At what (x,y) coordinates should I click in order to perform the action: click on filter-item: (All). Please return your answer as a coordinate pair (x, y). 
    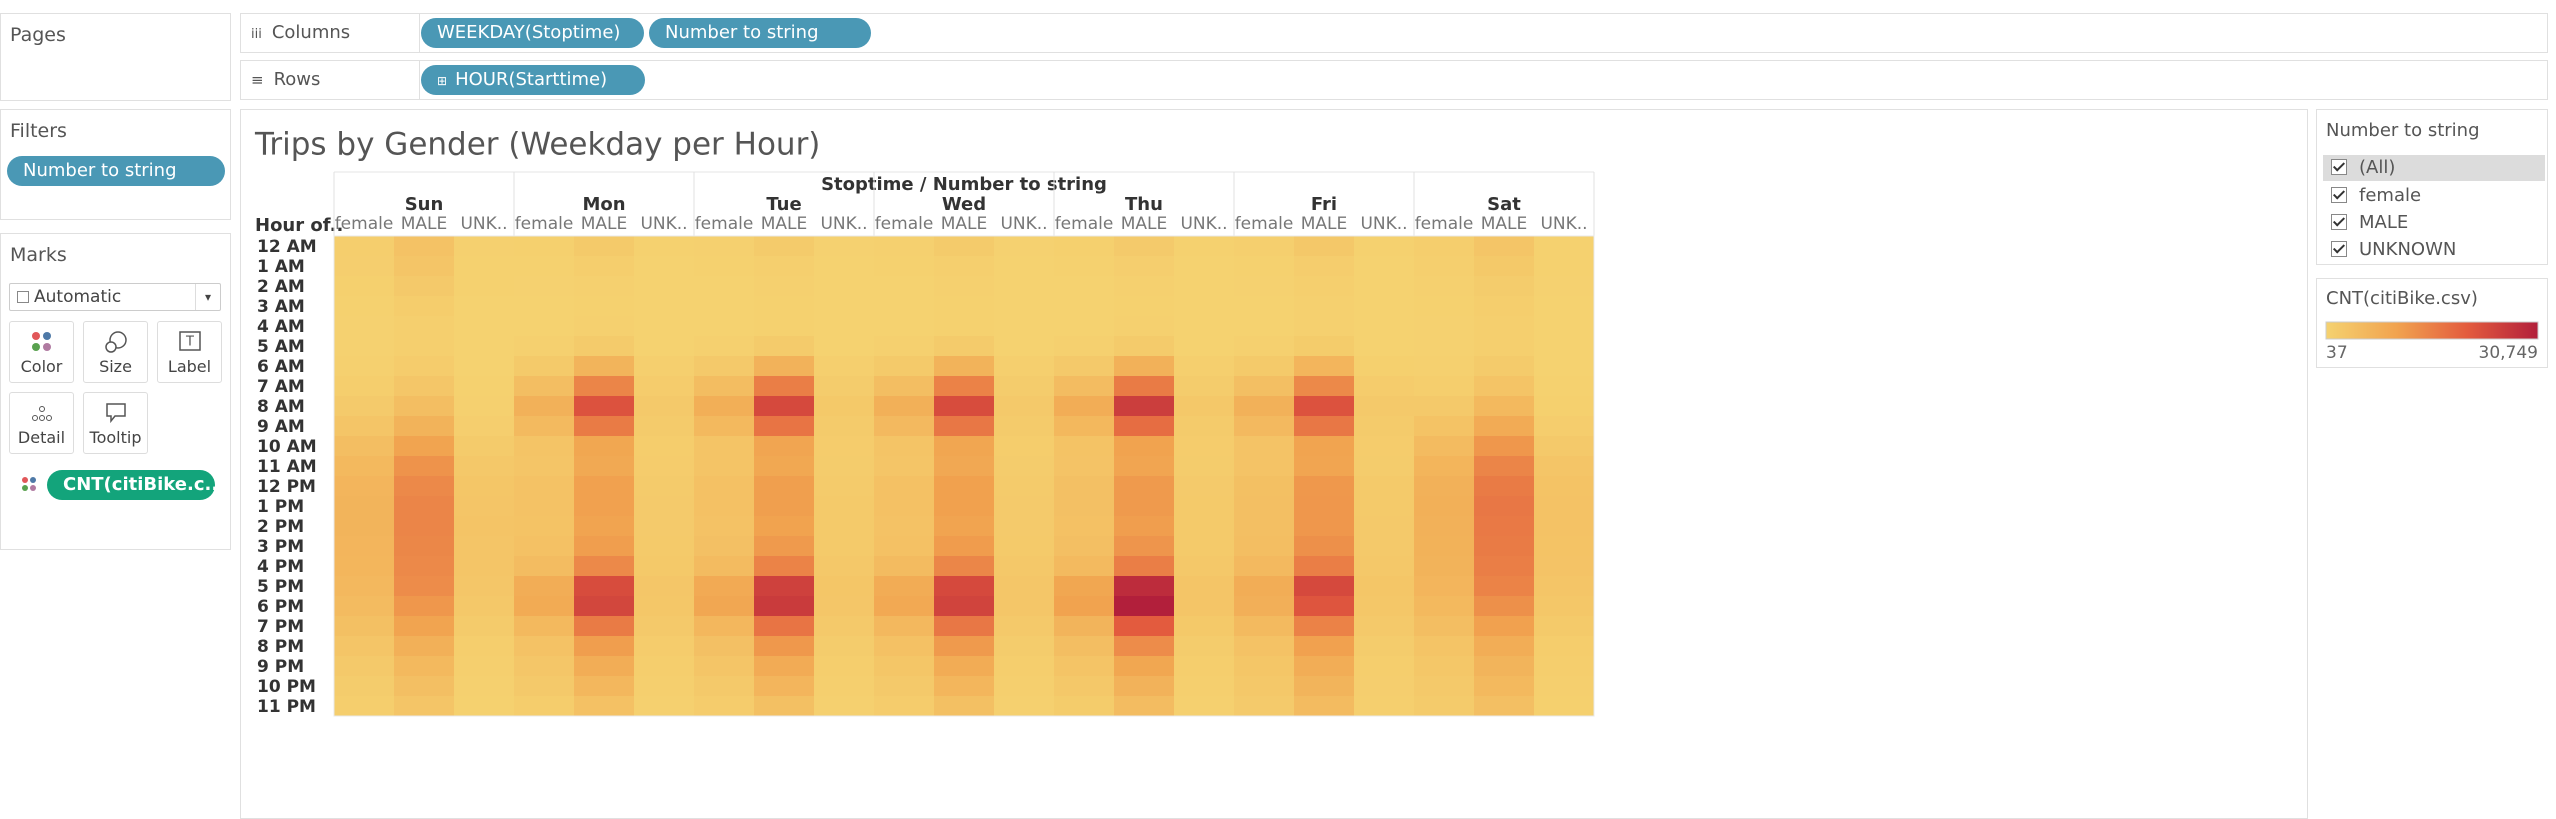
    Looking at the image, I should click on (2434, 168).